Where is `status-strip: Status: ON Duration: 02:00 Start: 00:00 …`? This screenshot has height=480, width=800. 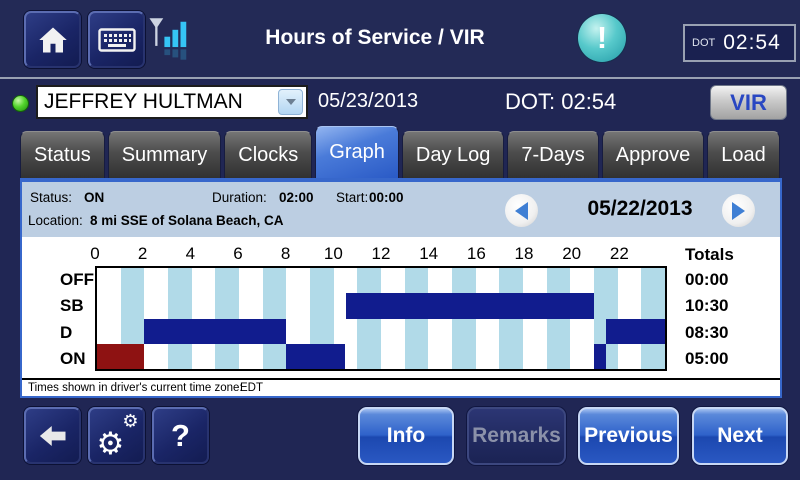
status-strip: Status: ON Duration: 02:00 Start: 00:00 … is located at coordinates (401, 209).